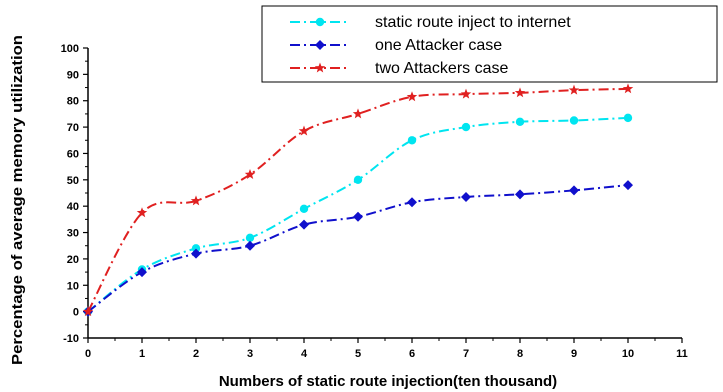  I want to click on x-tick-label: 9, so click(574, 354).